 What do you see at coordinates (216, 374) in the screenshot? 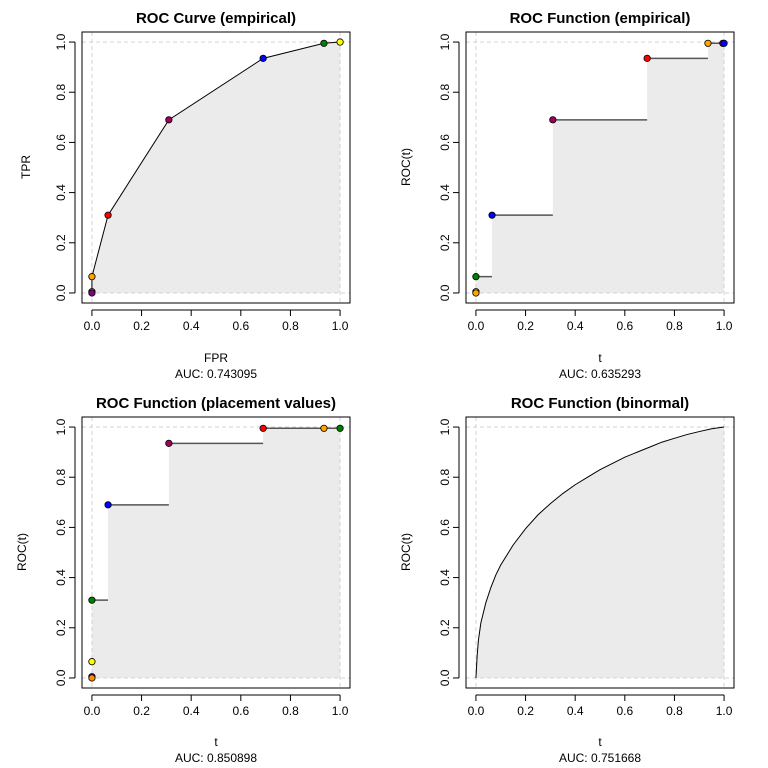
I see `auc-label: AUC: 0.743095` at bounding box center [216, 374].